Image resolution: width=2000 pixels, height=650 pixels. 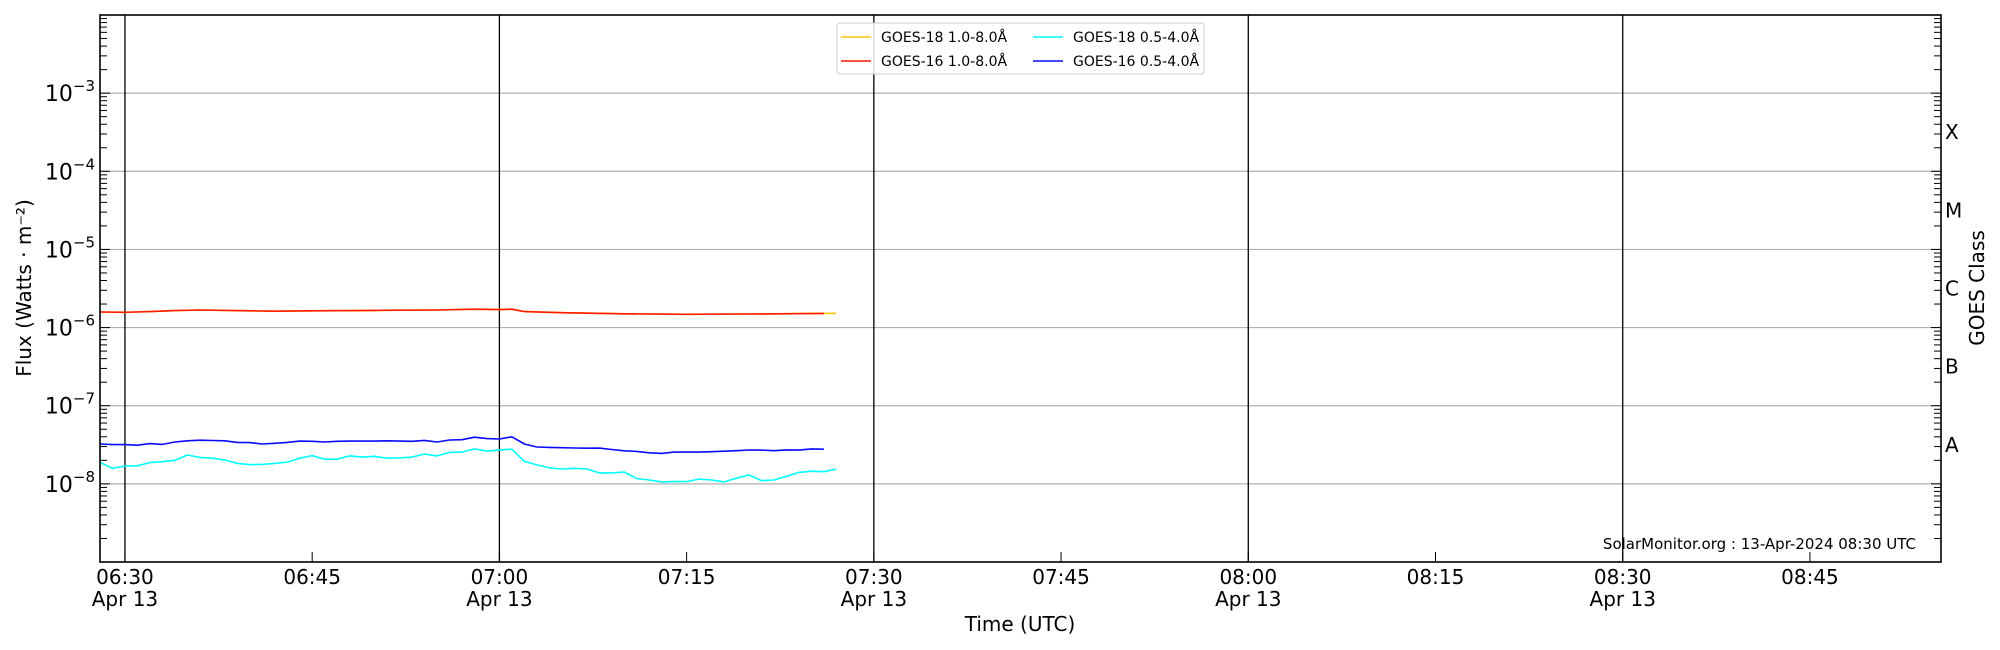 What do you see at coordinates (70, 92) in the screenshot?
I see `y-tick-label: 10⁻³` at bounding box center [70, 92].